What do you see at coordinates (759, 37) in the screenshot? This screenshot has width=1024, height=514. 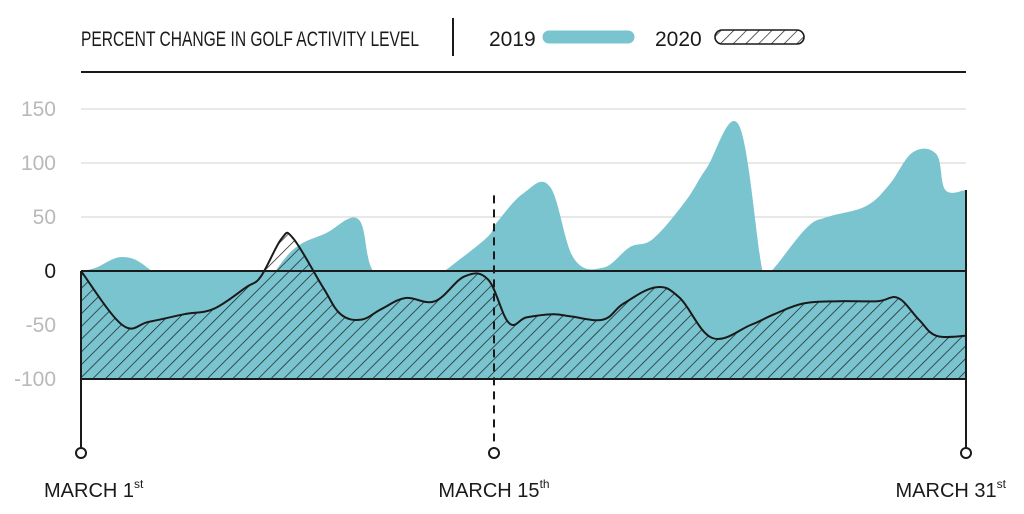 I see `legend-swatch-2020` at bounding box center [759, 37].